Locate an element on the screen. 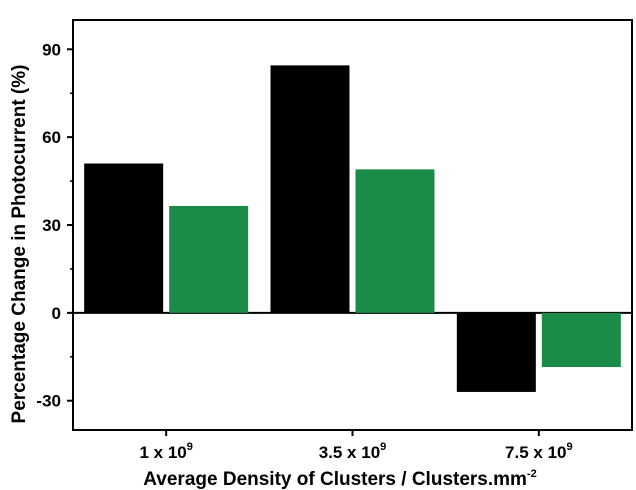  x-axis-title-exponent: -2 is located at coordinates (532, 474).